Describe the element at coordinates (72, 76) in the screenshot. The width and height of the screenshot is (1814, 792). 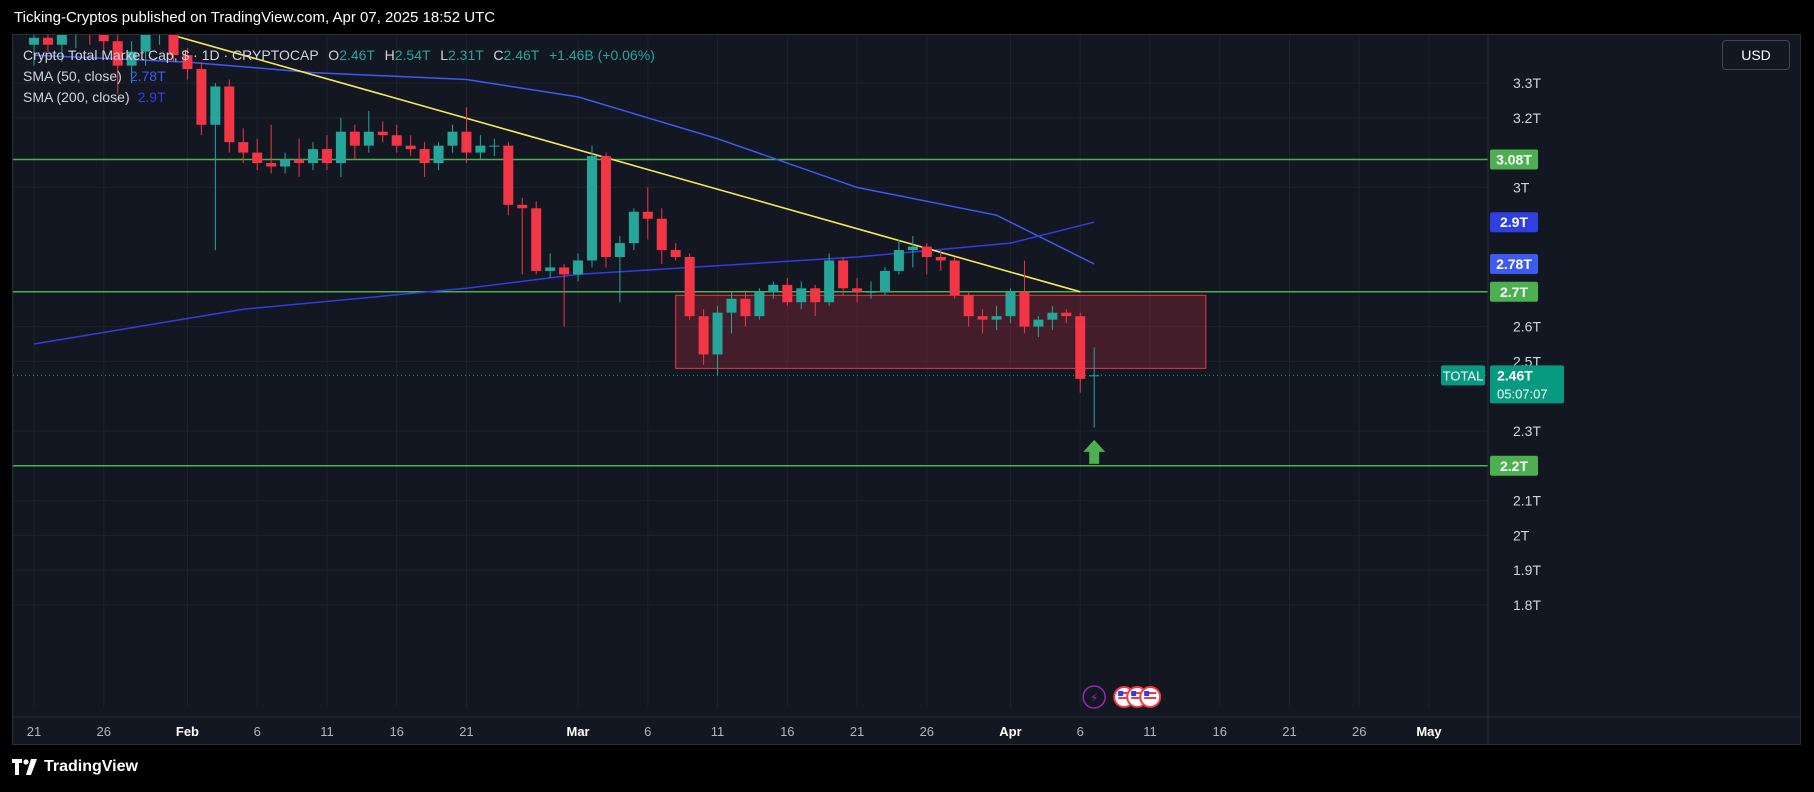
I see `sma50-label: SMA (50, close)` at that location.